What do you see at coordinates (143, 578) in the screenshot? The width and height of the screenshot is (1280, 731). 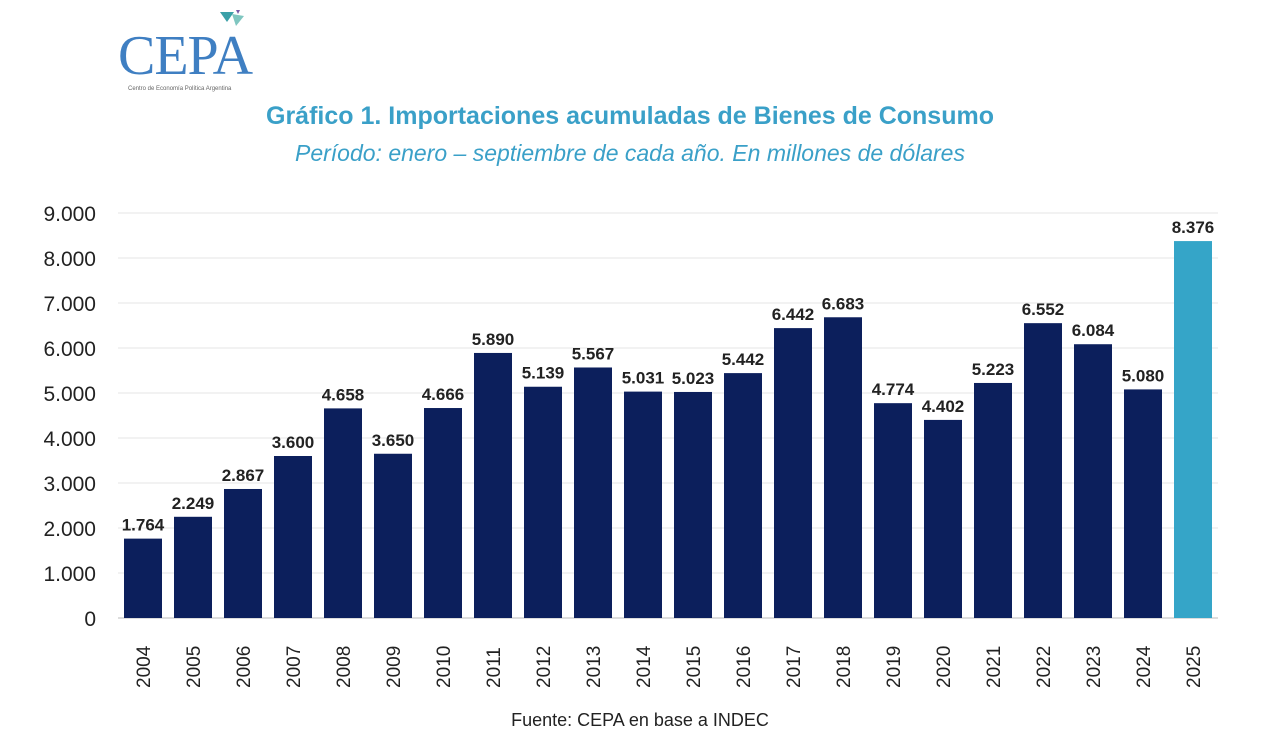 I see `bar-2004` at bounding box center [143, 578].